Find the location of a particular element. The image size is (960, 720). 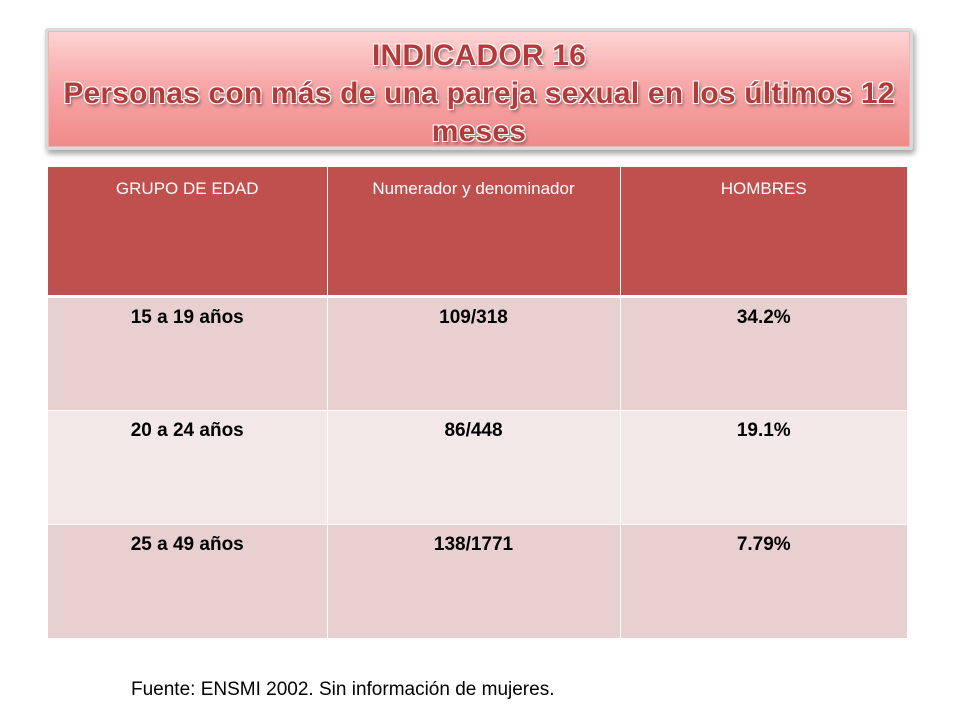

indicator-title: INDICADOR 16 is located at coordinates (479, 55).